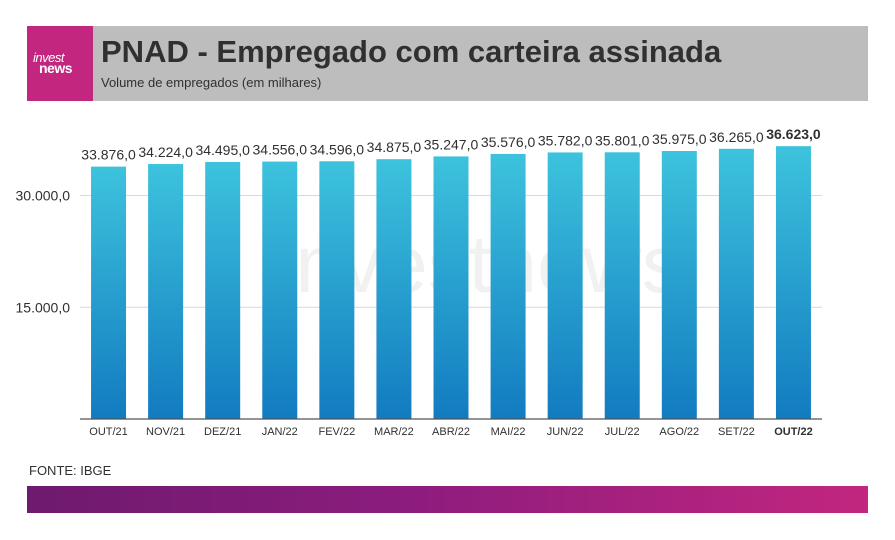 The height and width of the screenshot is (540, 895). Describe the element at coordinates (280, 150) in the screenshot. I see `data-label: 34.556,0` at that location.